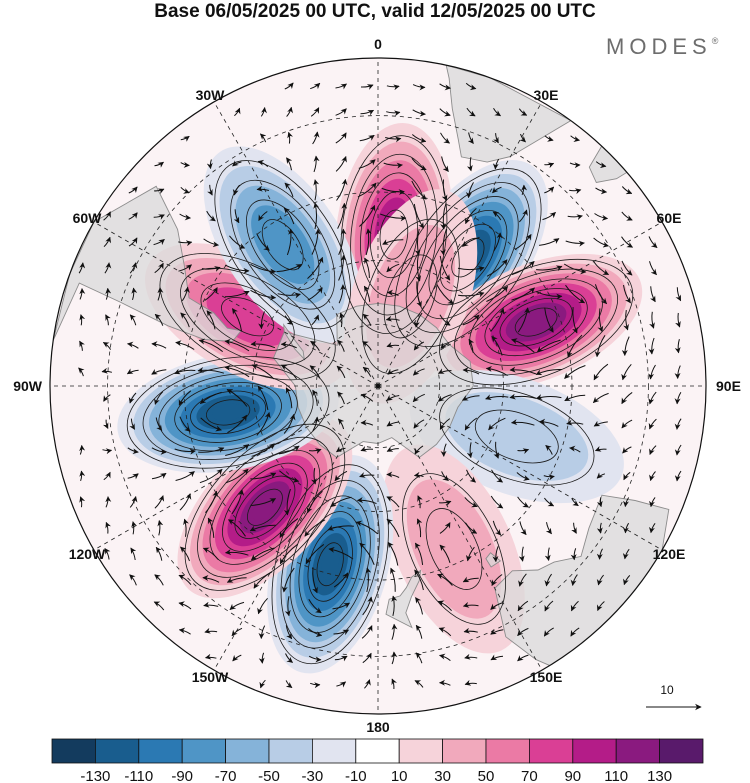 Image resolution: width=750 pixels, height=783 pixels. I want to click on colorbar-label: -70, so click(226, 775).